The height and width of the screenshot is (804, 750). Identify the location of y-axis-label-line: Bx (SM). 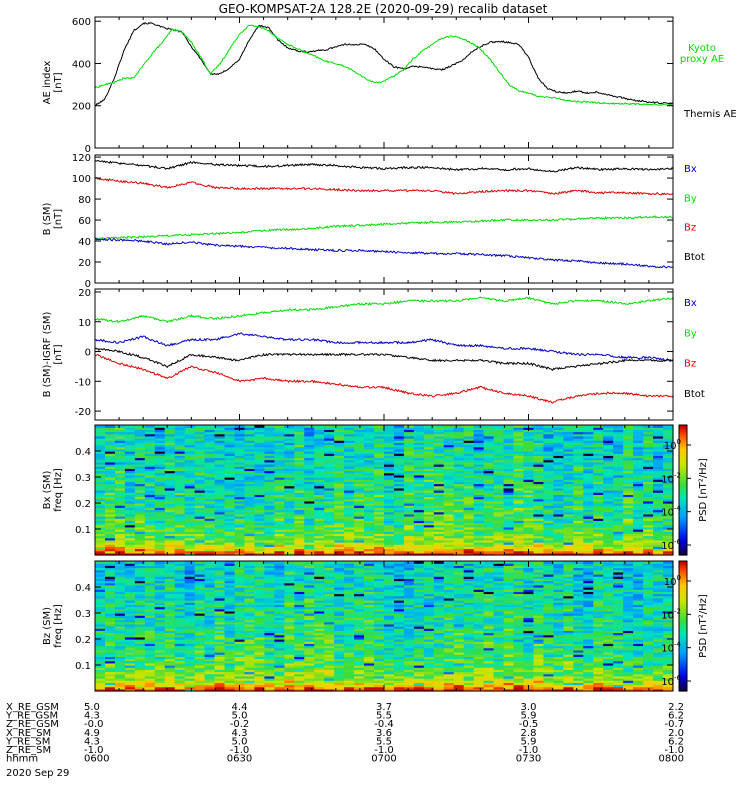
(47, 490).